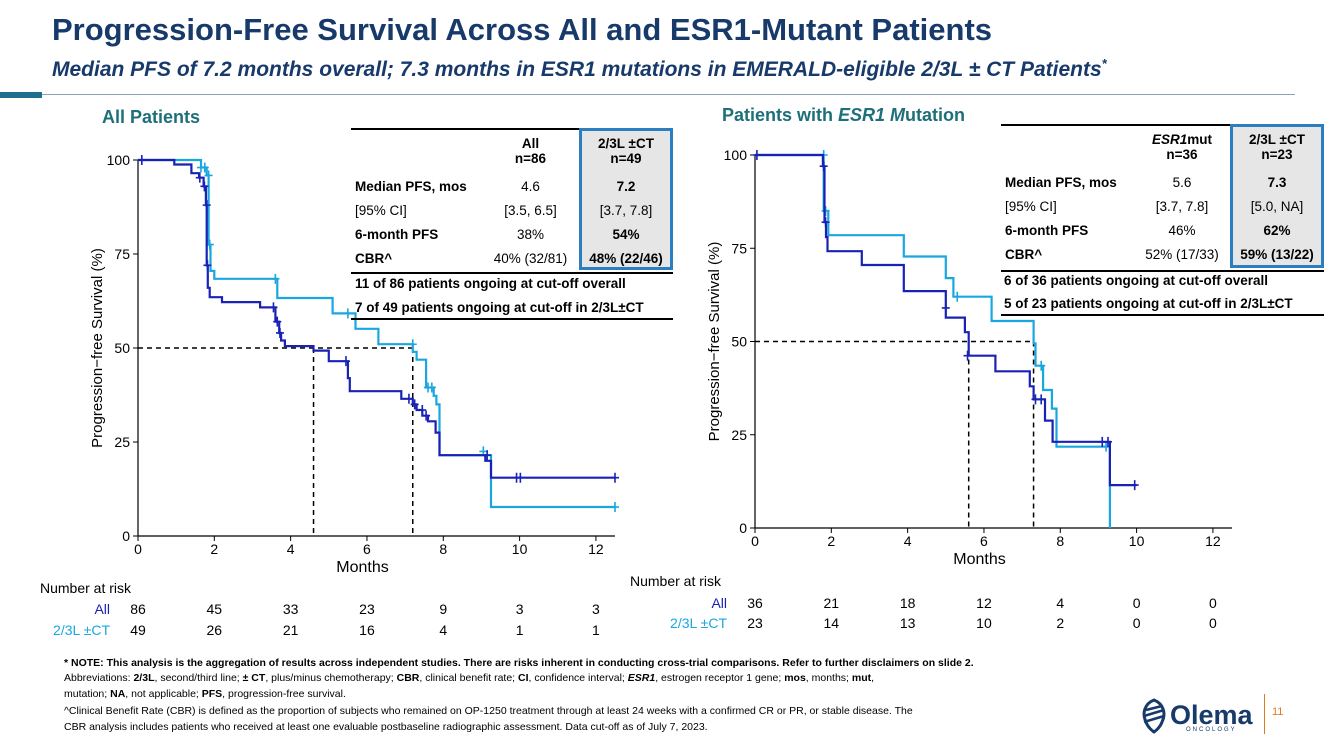 Image resolution: width=1333 pixels, height=749 pixels. Describe the element at coordinates (831, 541) in the screenshot. I see `right-x-tick-label: 2` at that location.